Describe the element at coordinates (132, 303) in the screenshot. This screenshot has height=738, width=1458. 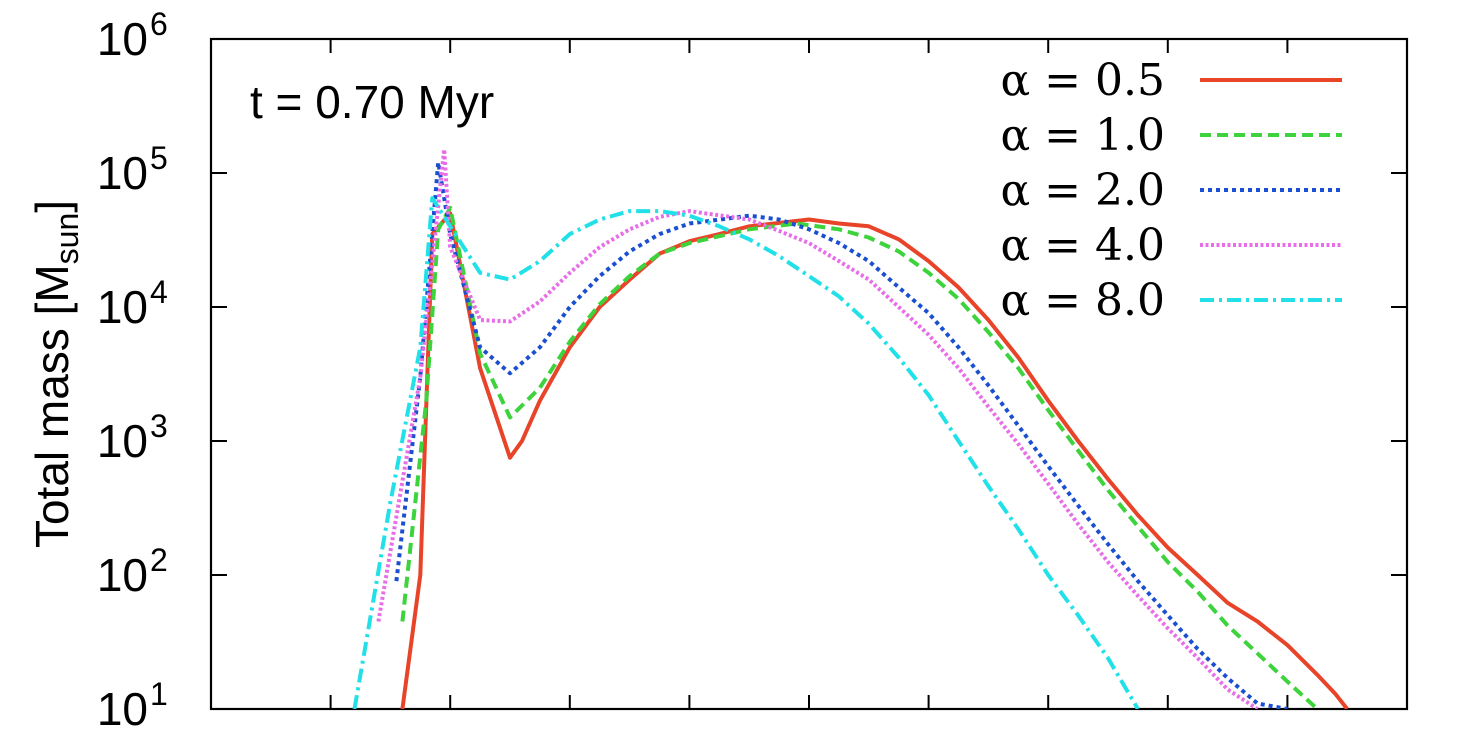
I see `y-tick-label-3: 10⁴` at that location.